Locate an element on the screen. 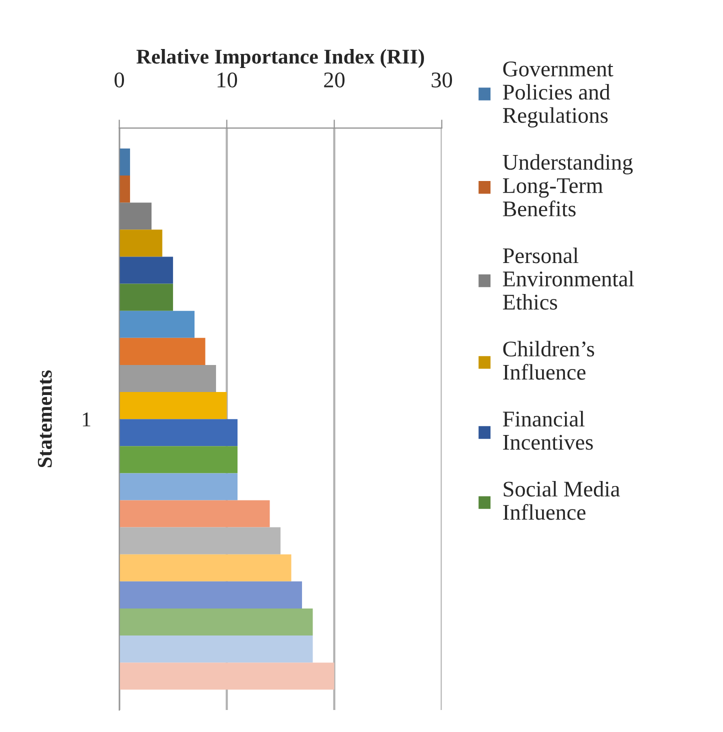 This screenshot has height=732, width=723. x-tick-label: 30 is located at coordinates (442, 80).